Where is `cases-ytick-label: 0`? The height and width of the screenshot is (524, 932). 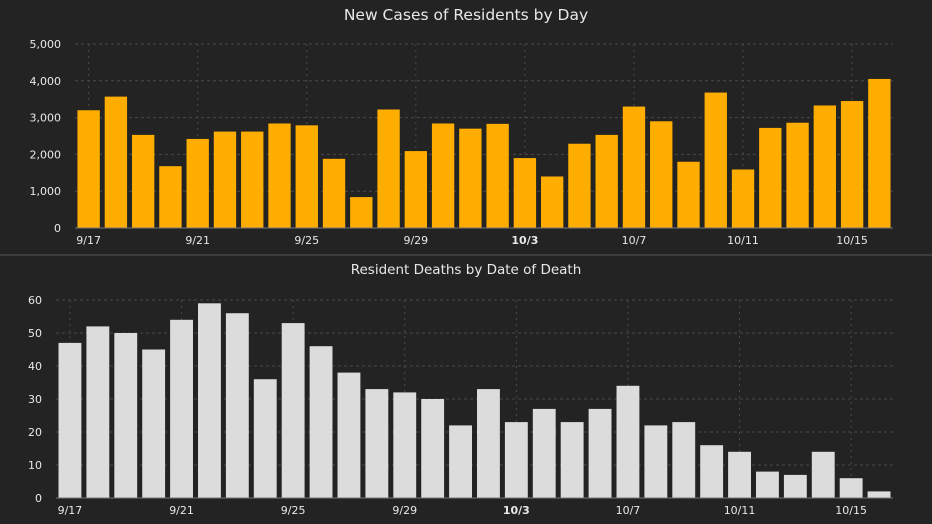 cases-ytick-label: 0 is located at coordinates (57, 228).